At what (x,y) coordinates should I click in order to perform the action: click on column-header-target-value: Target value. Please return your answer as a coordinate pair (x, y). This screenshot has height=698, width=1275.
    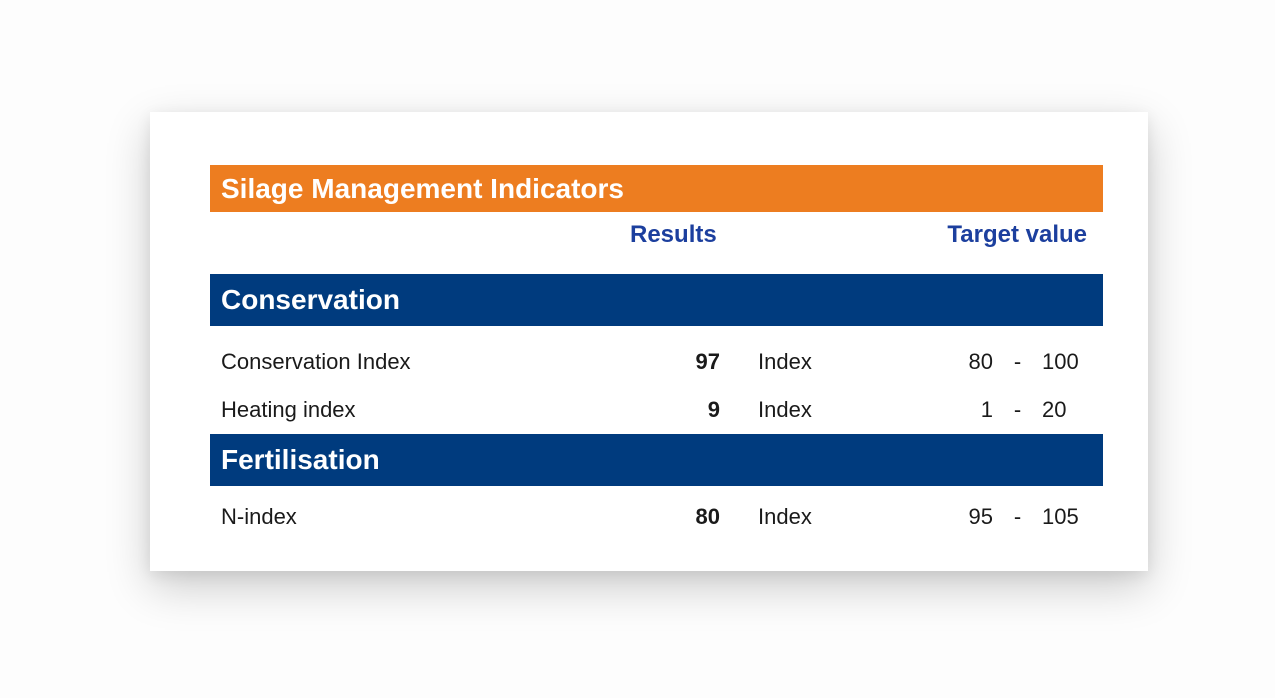
    Looking at the image, I should click on (1017, 234).